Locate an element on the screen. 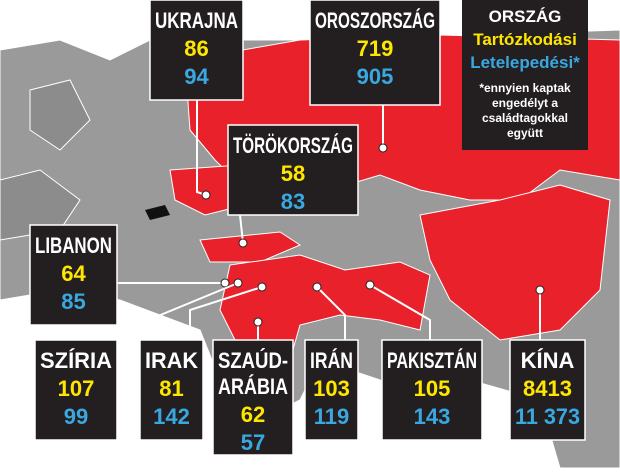 The image size is (620, 473). residence-count: 105 is located at coordinates (432, 388).